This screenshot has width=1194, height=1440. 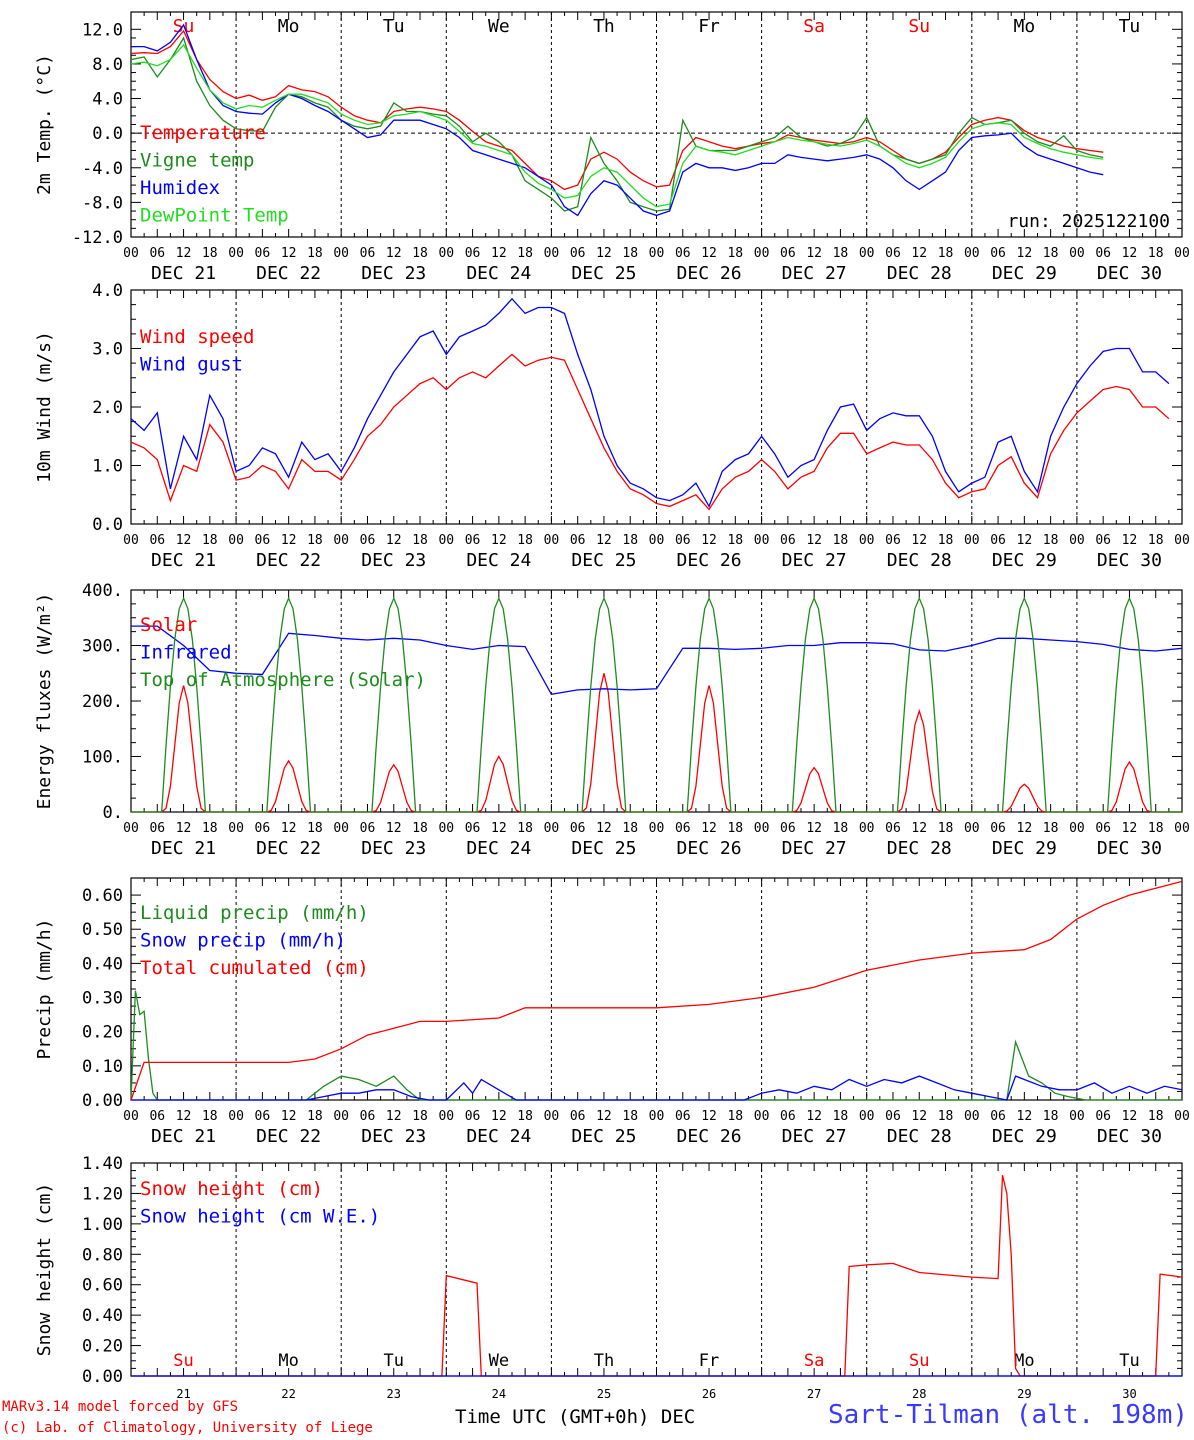 What do you see at coordinates (183, 1394) in the screenshot?
I see `day-number-label: 21` at bounding box center [183, 1394].